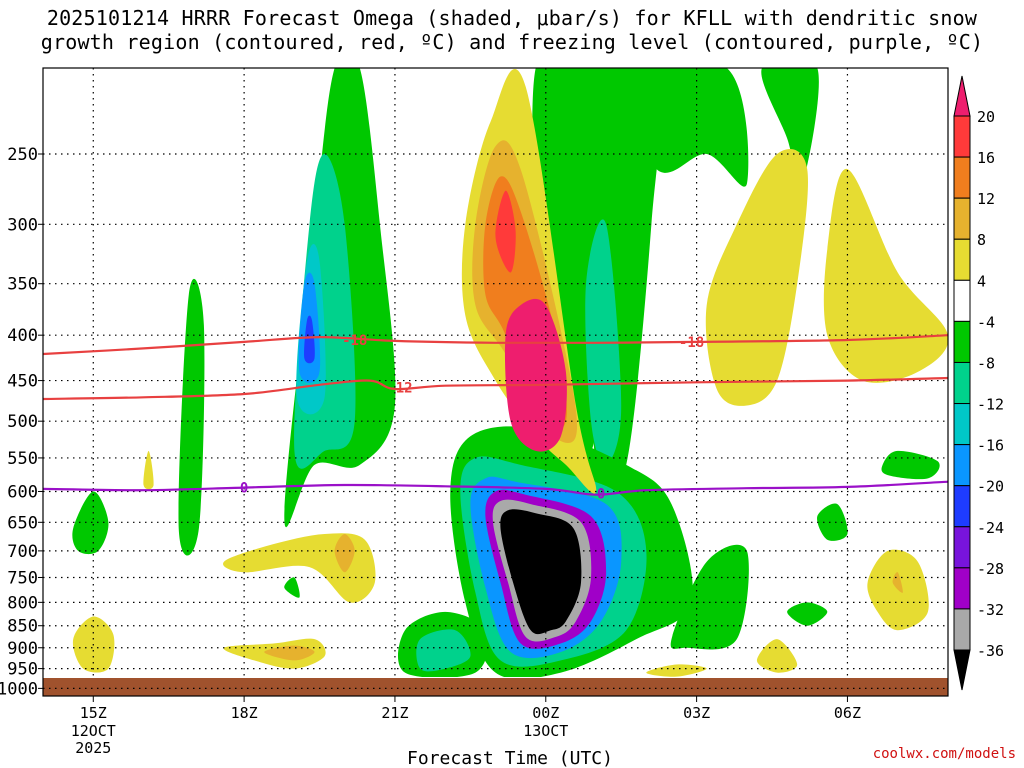 The height and width of the screenshot is (768, 1024). I want to click on y-tick-label-850: 850, so click(22, 627).